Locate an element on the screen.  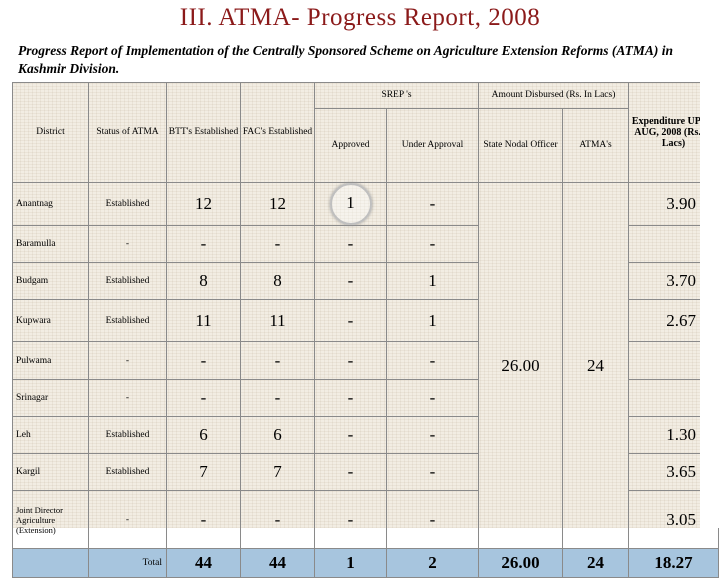
total-state-nodal: 26.00 is located at coordinates (521, 563).